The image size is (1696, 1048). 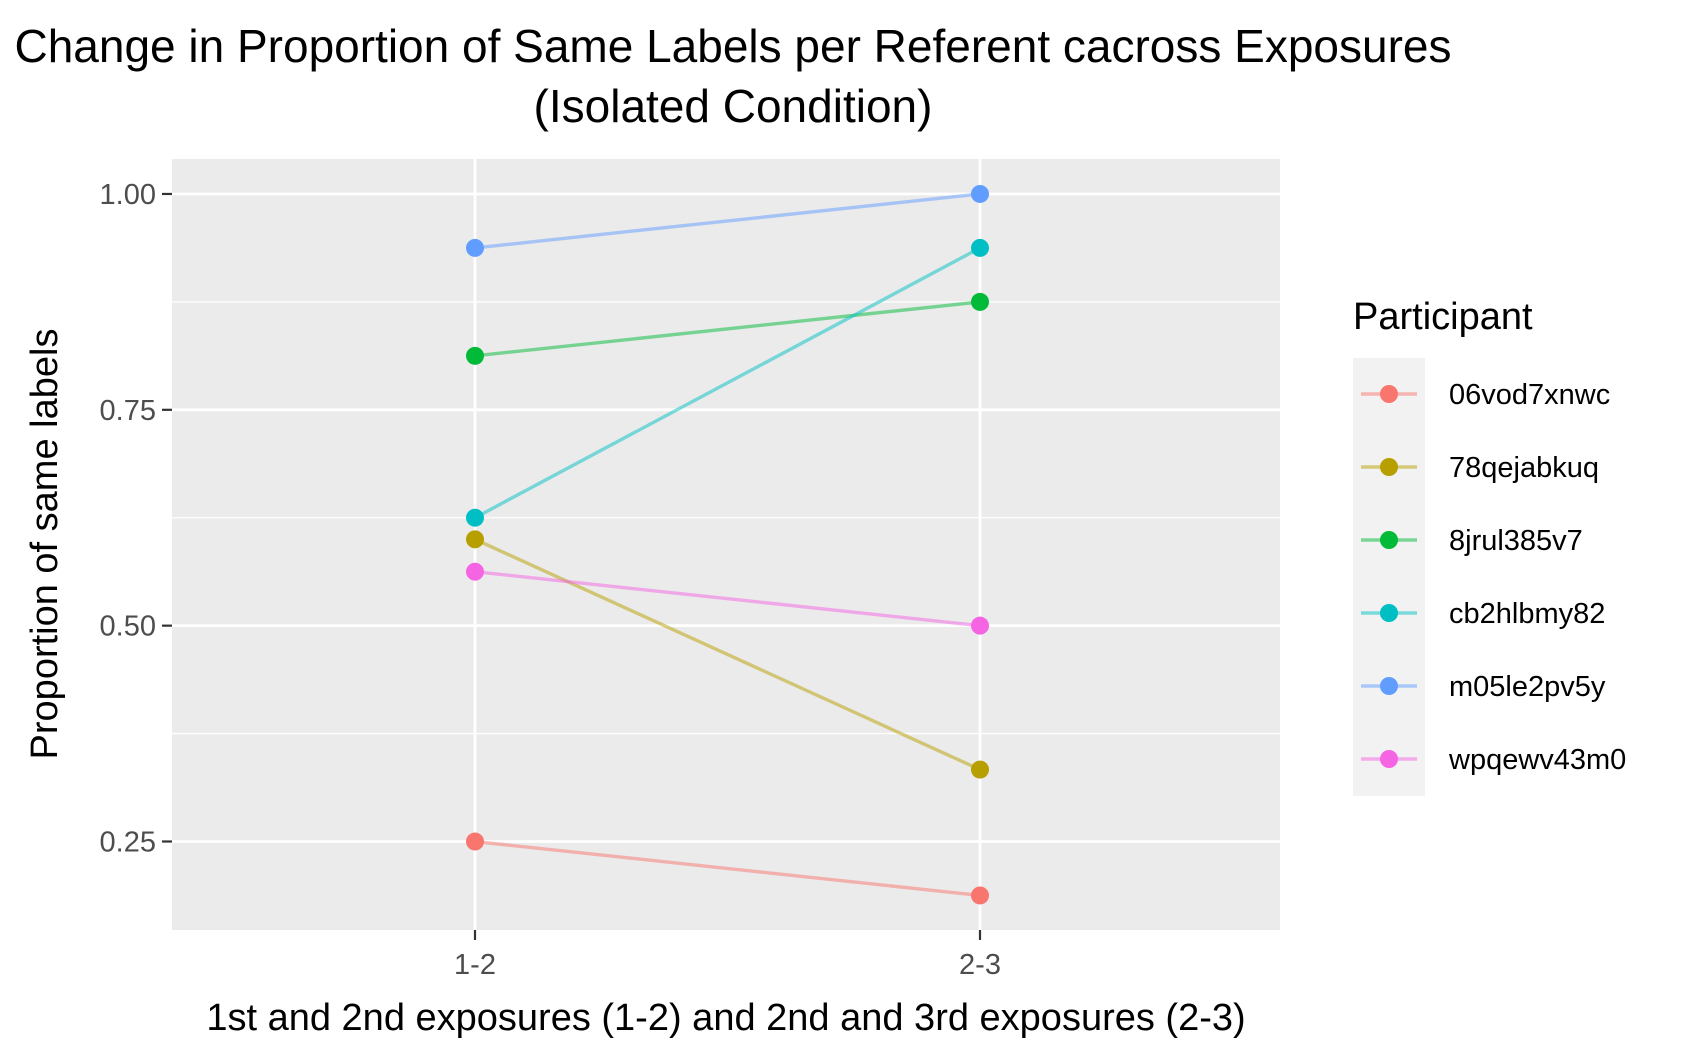 I want to click on series-m05le2pv5y, so click(x=727, y=220).